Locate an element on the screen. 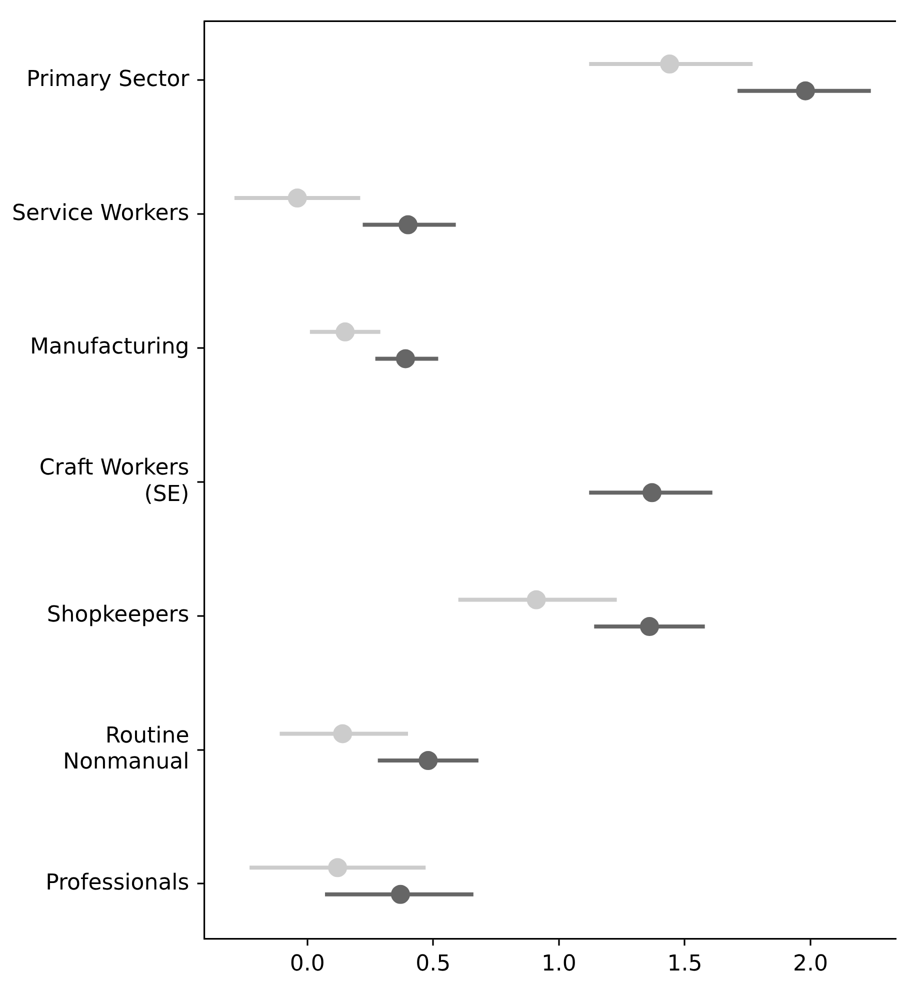 The image size is (906, 992). x-tick-label: 0.0 is located at coordinates (307, 964).